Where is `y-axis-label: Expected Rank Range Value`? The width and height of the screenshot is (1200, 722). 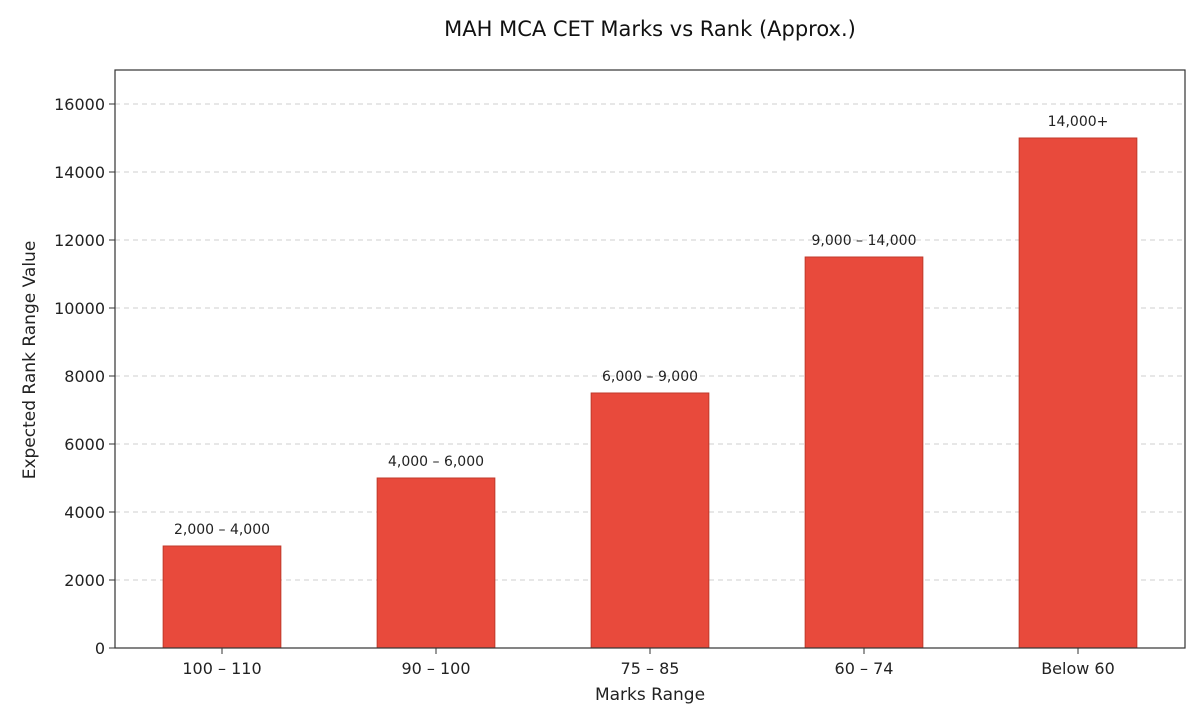
y-axis-label: Expected Rank Range Value is located at coordinates (30, 360).